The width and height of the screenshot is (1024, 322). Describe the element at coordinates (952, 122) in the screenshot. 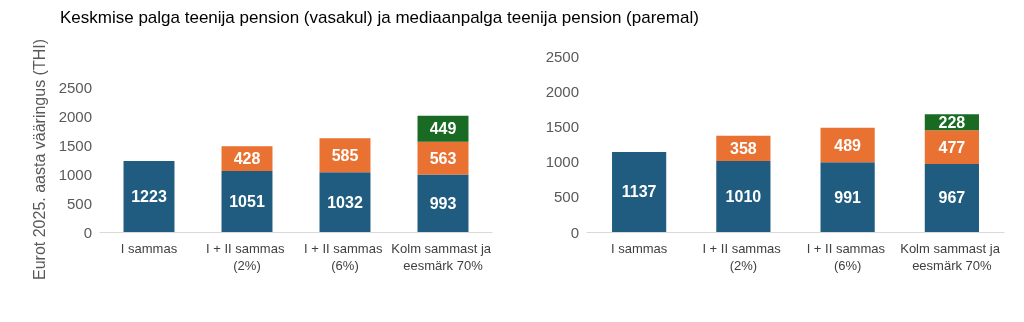

I see `data-label: 228` at that location.